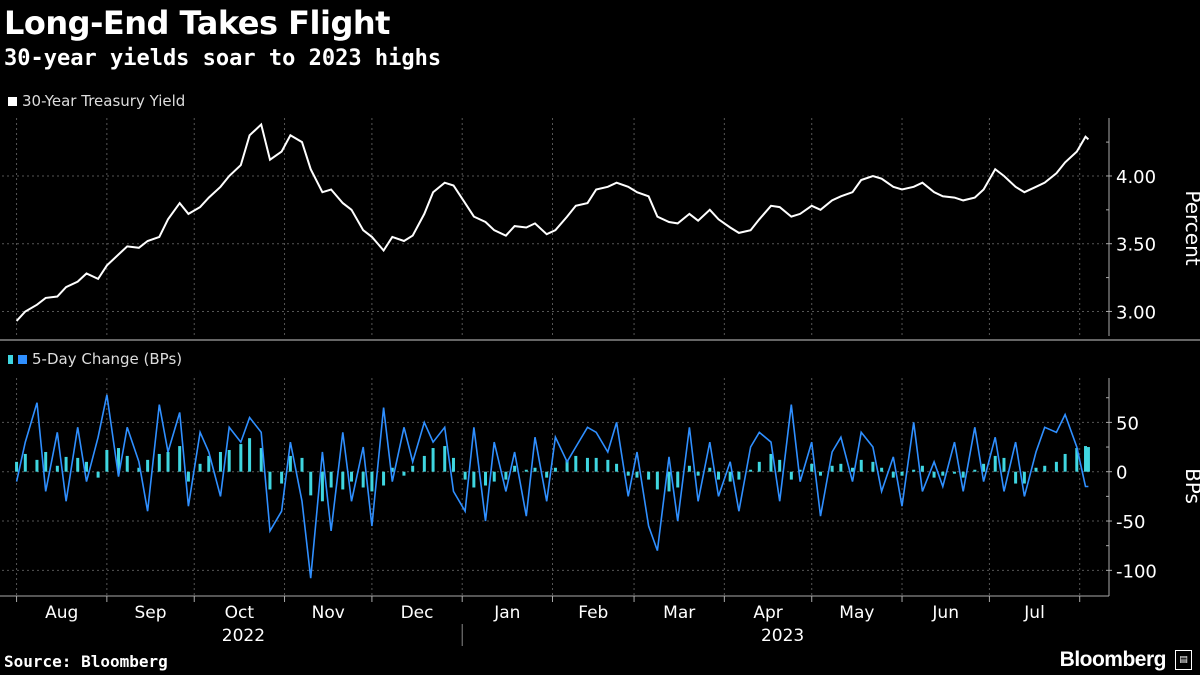 This screenshot has width=1200, height=675. What do you see at coordinates (1127, 423) in the screenshot?
I see `bottom-ytick-label: 50` at bounding box center [1127, 423].